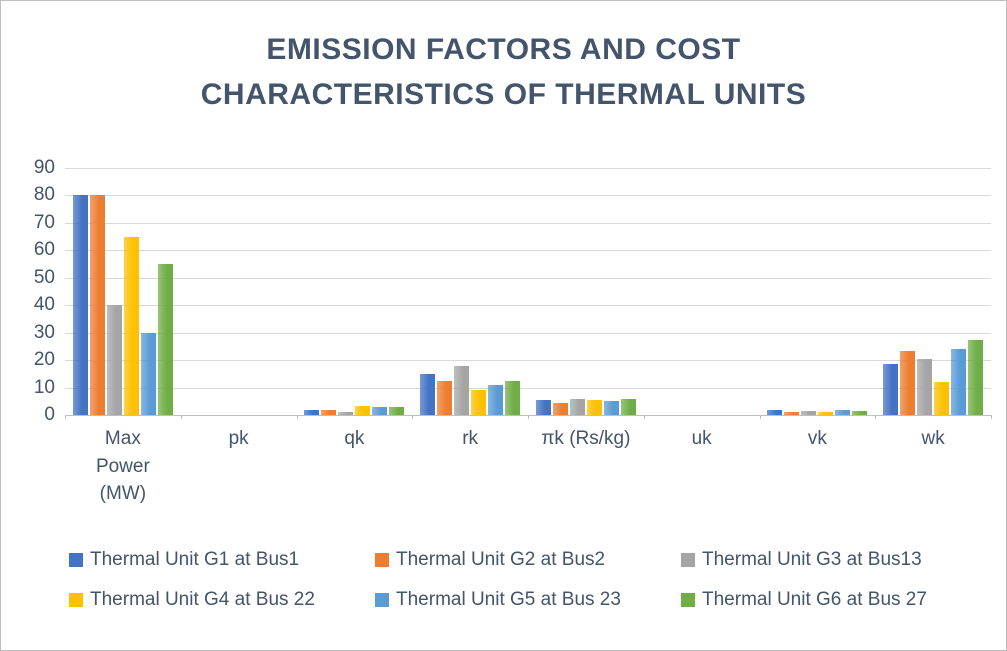 The height and width of the screenshot is (651, 1007). What do you see at coordinates (701, 438) in the screenshot?
I see `x-axis-category-label: uk` at bounding box center [701, 438].